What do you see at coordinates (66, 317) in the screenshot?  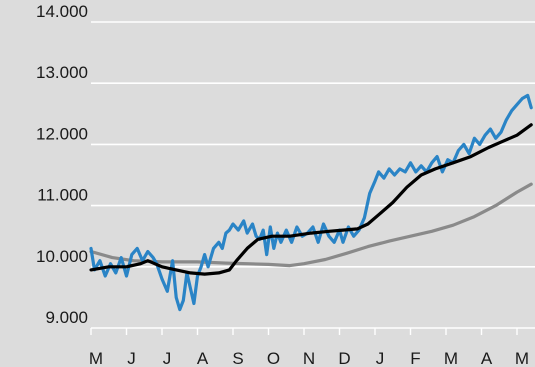 I see `y-tick-label: 9.000` at bounding box center [66, 317].